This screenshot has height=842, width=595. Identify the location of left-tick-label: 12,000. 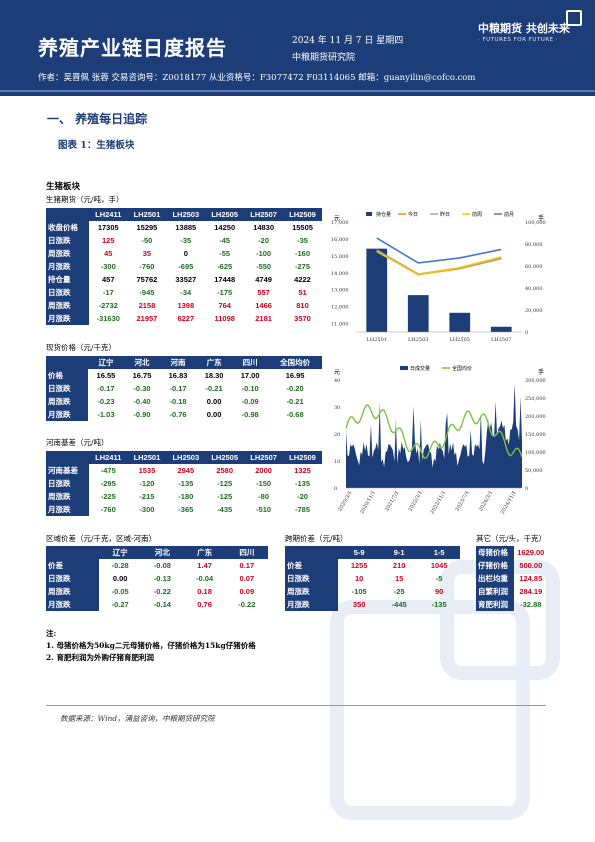
(340, 308).